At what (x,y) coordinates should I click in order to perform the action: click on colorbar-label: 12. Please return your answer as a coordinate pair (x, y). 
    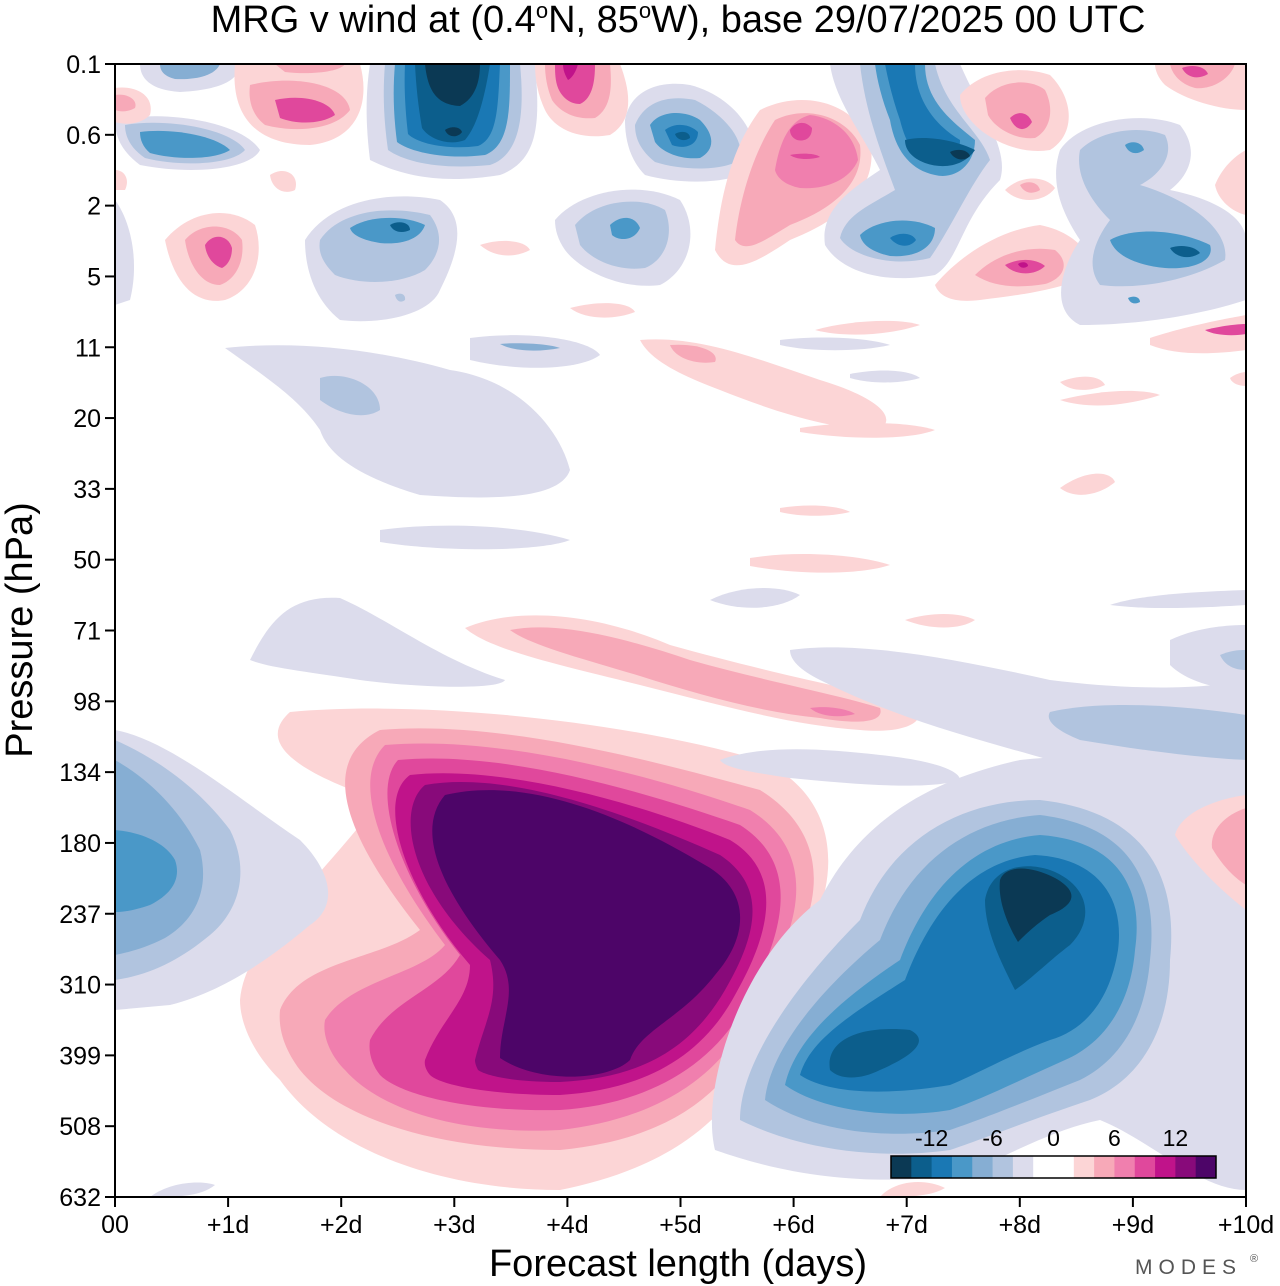
    Looking at the image, I should click on (1176, 1138).